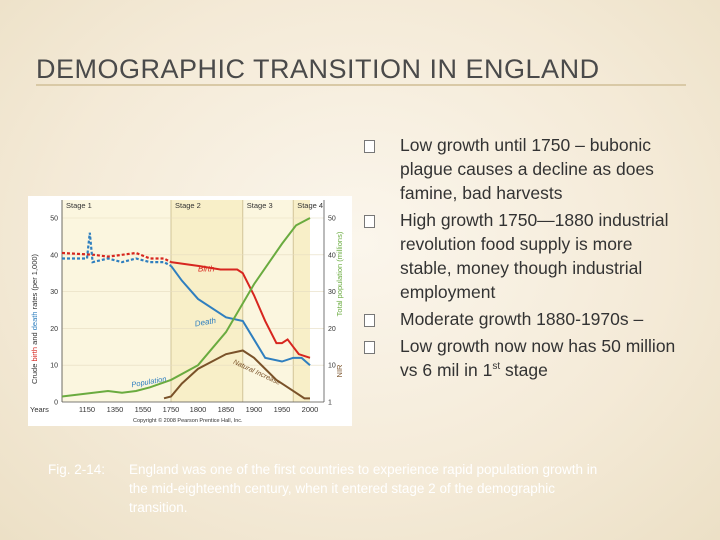 Image resolution: width=720 pixels, height=540 pixels. I want to click on y-tick-right: 50, so click(332, 219).